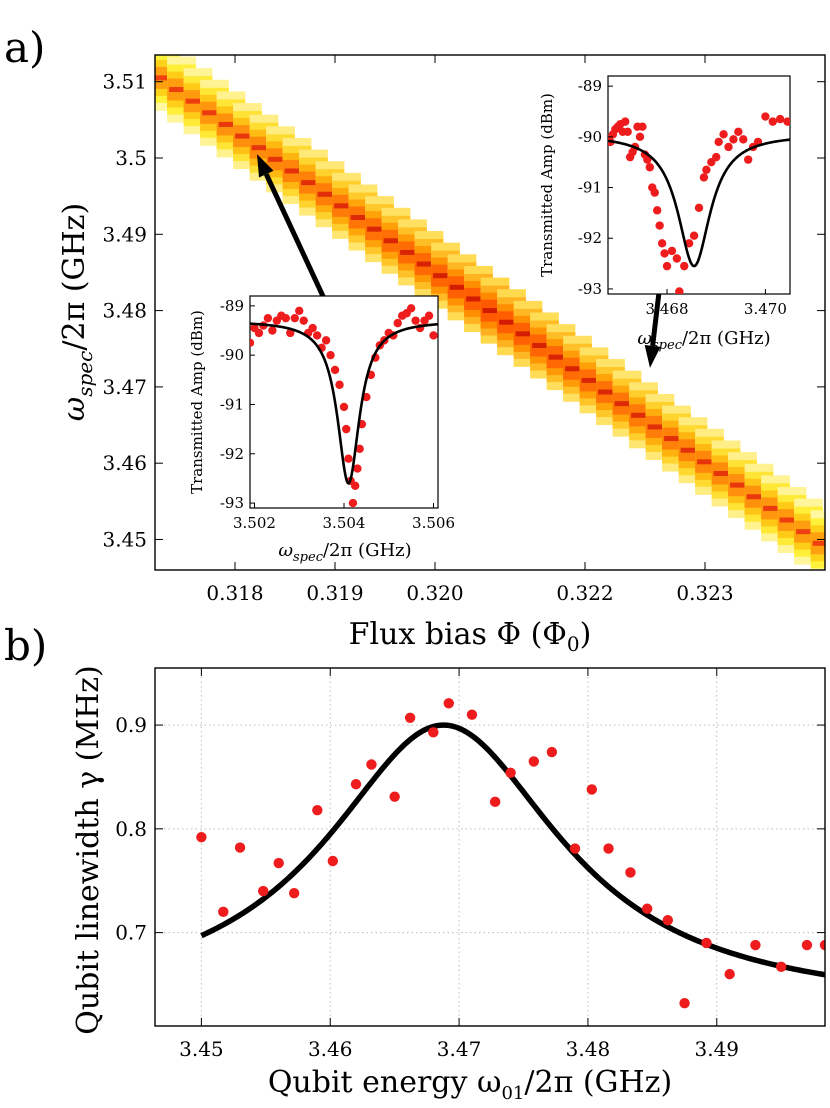  I want to click on panel-b-x-tick-label: 3.48, so click(588, 1049).